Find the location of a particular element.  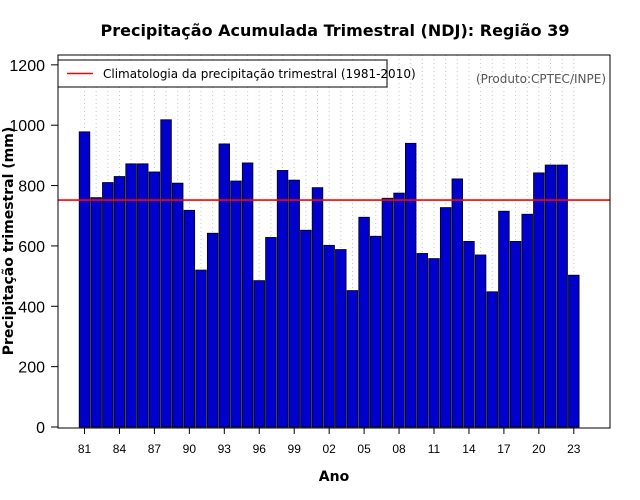

y-axis-label: Precipitação trimestral (mm) is located at coordinates (9, 241).